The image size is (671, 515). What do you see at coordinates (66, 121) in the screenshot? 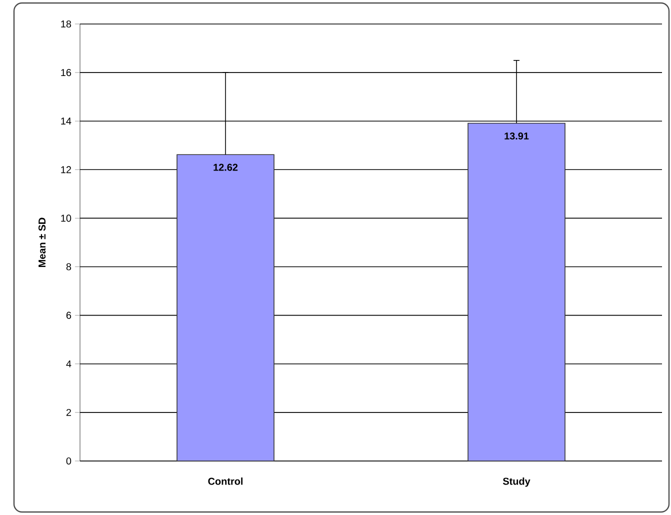
I see `y-tick-label: 14` at bounding box center [66, 121].